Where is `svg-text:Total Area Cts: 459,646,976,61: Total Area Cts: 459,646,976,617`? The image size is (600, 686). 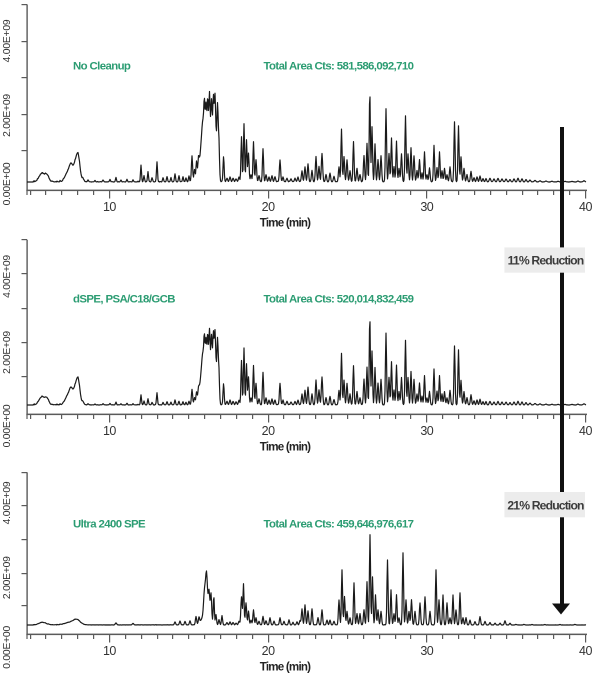
svg-text:Total Area Cts: 459,646,976,61: Total Area Cts: 459,646,976,617 is located at coordinates (339, 525).